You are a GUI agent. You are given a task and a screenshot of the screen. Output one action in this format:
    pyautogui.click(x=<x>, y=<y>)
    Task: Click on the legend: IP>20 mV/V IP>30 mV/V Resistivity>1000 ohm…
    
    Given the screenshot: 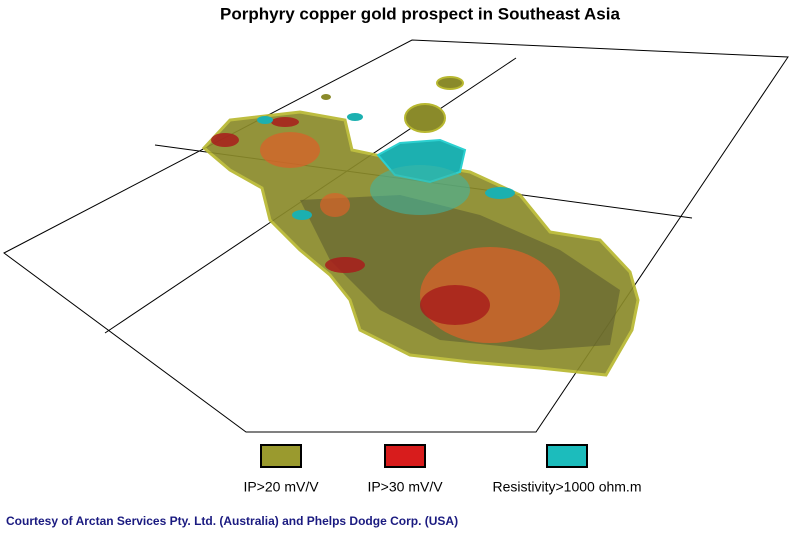 What is the action you would take?
    pyautogui.click(x=442, y=469)
    